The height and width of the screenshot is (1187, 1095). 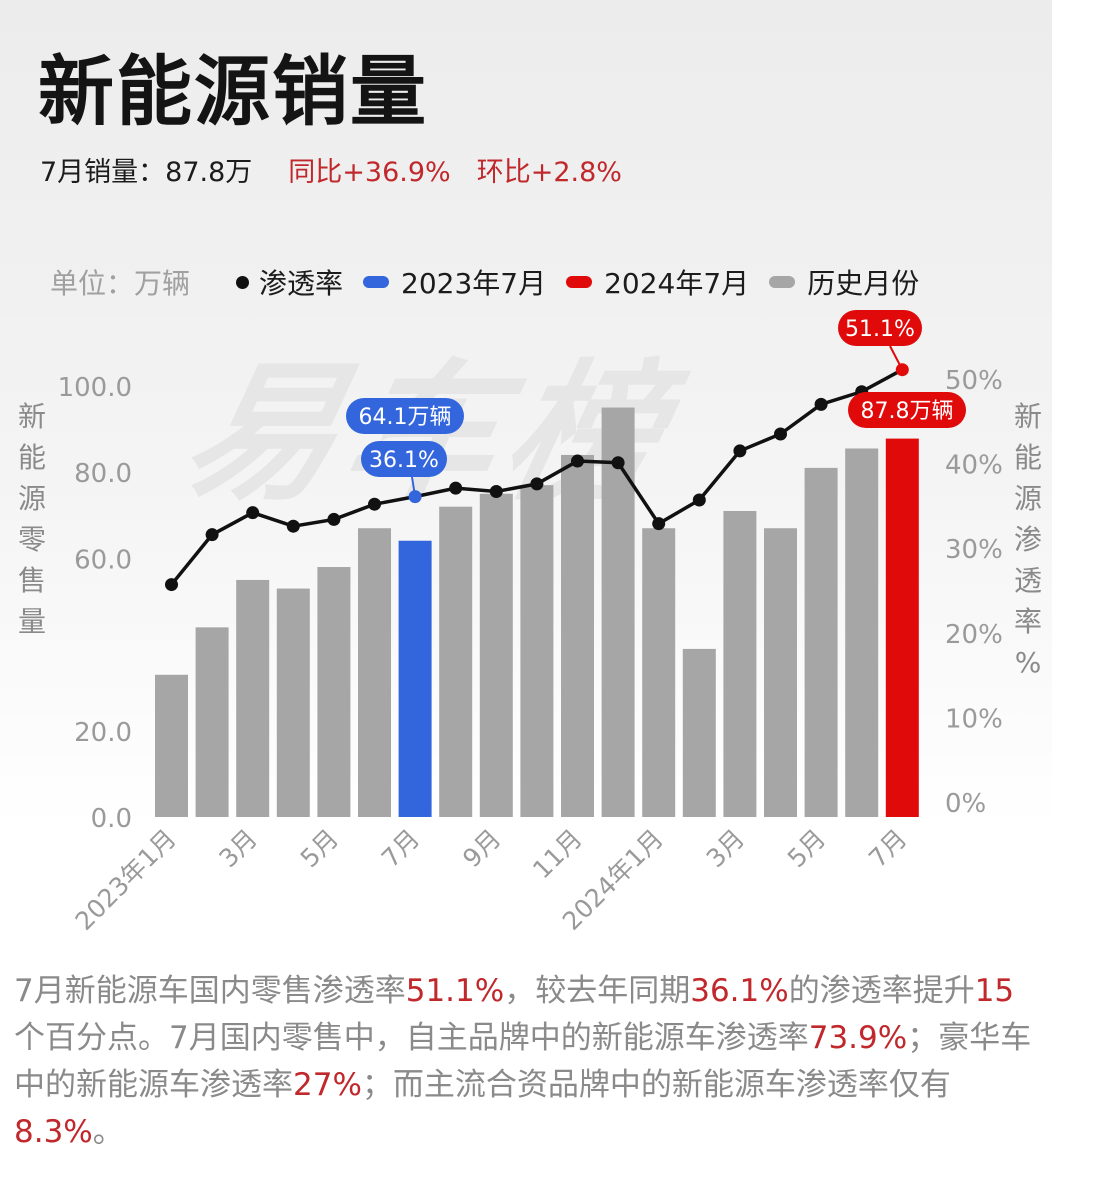 What do you see at coordinates (1027, 539) in the screenshot?
I see `axis-title-char: 渗` at bounding box center [1027, 539].